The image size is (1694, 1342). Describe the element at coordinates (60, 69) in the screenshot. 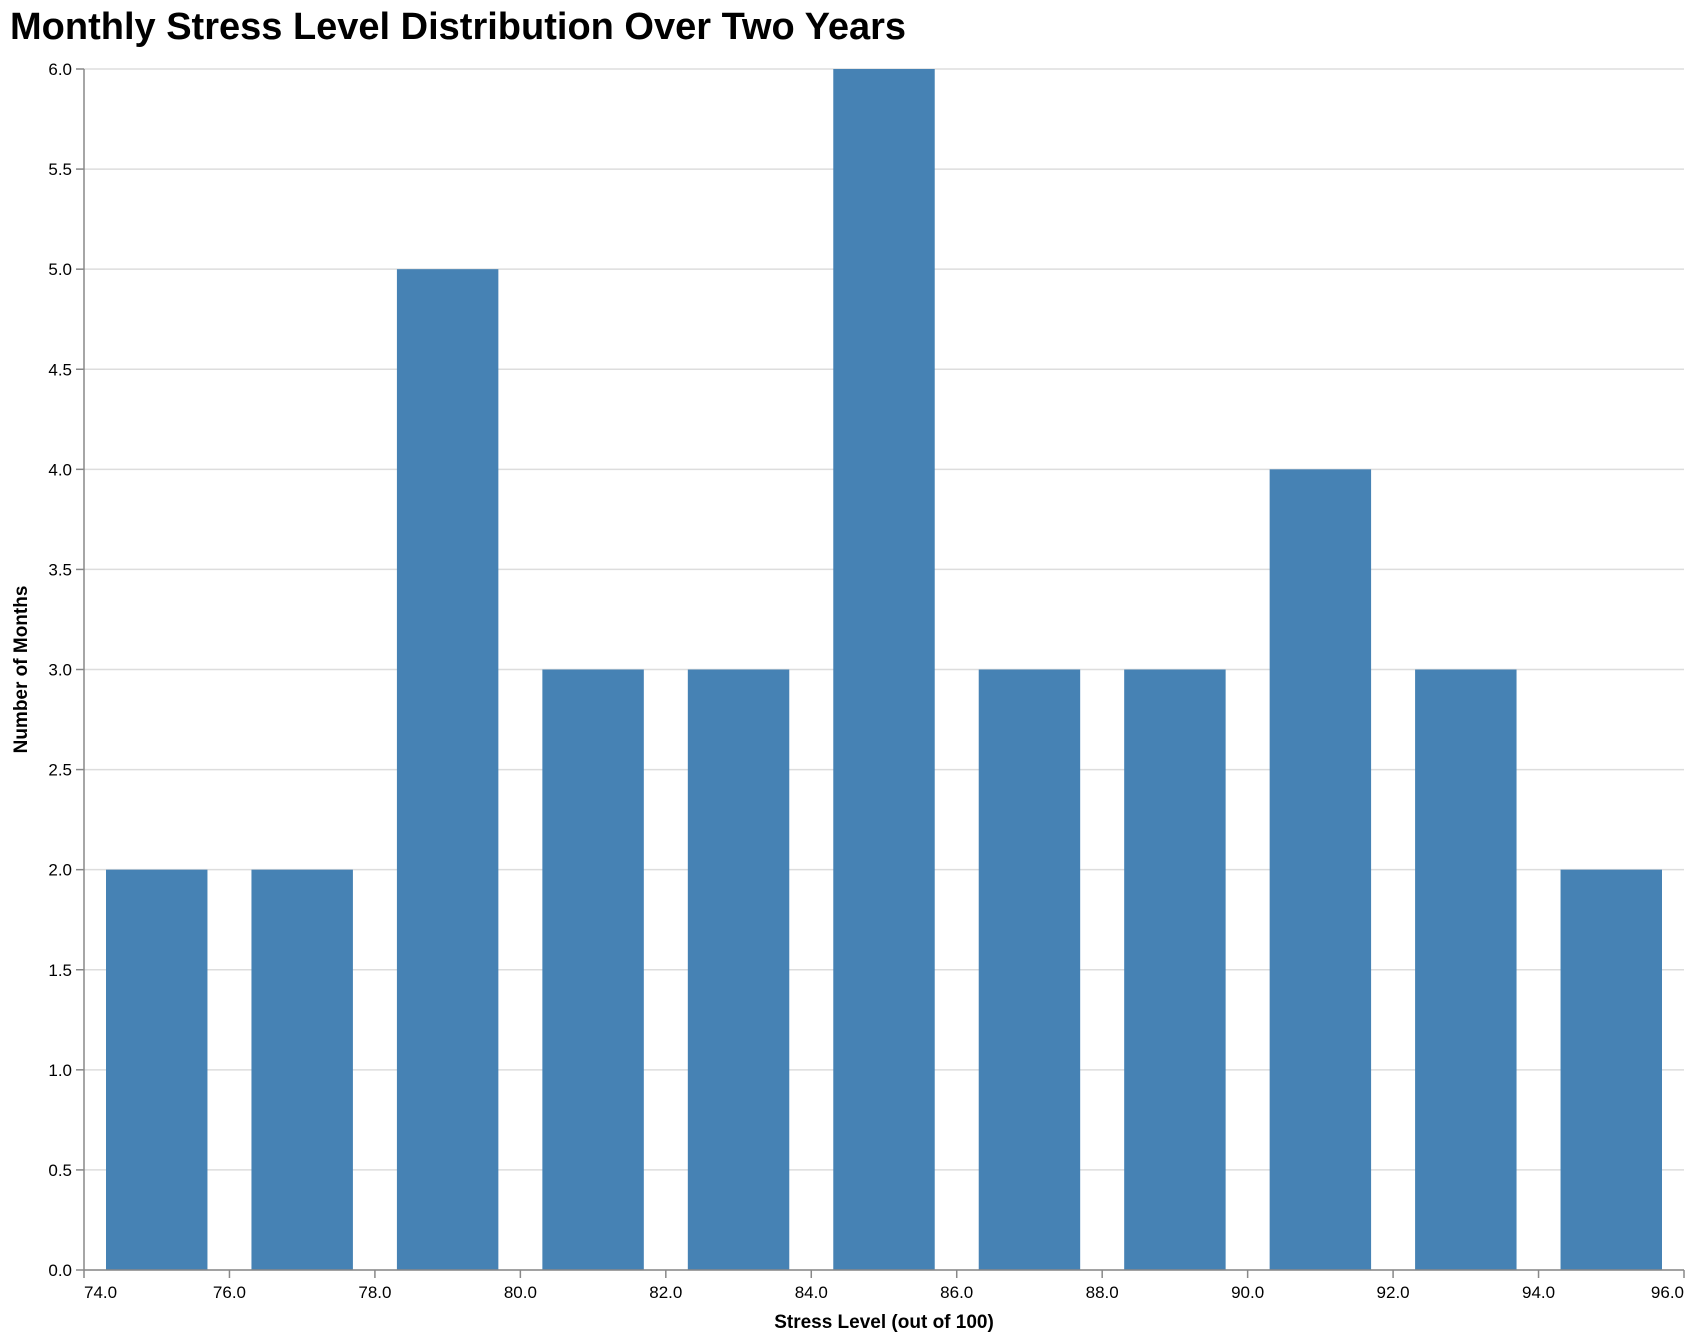

I see `y-tick-label: 6.0` at that location.